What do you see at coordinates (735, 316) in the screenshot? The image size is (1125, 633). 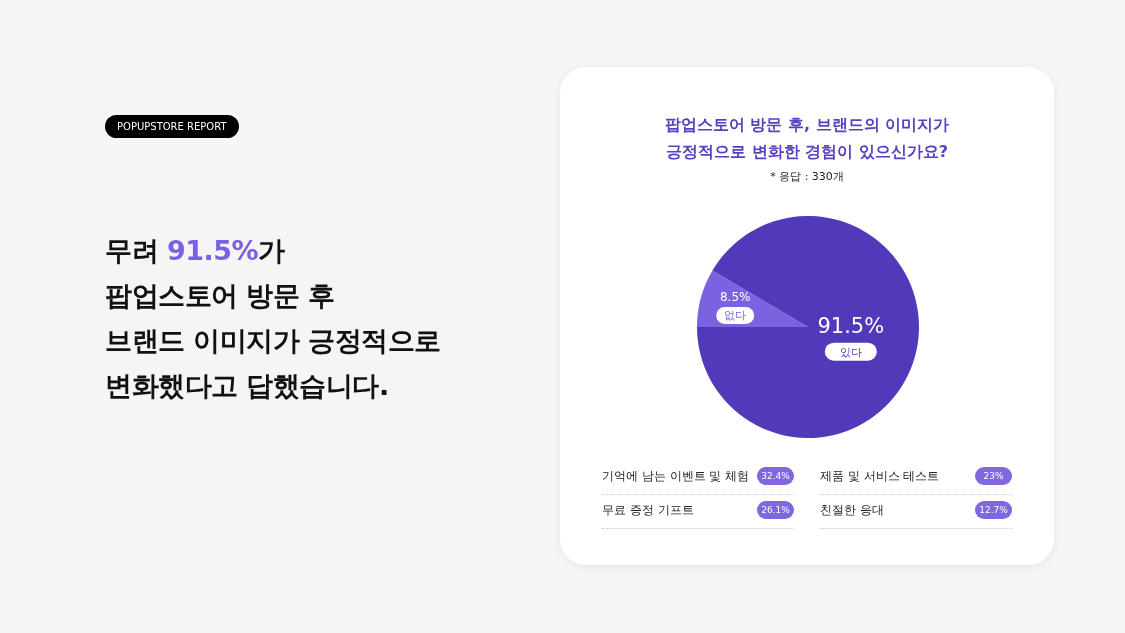 I see `slice-label: 없다` at bounding box center [735, 316].